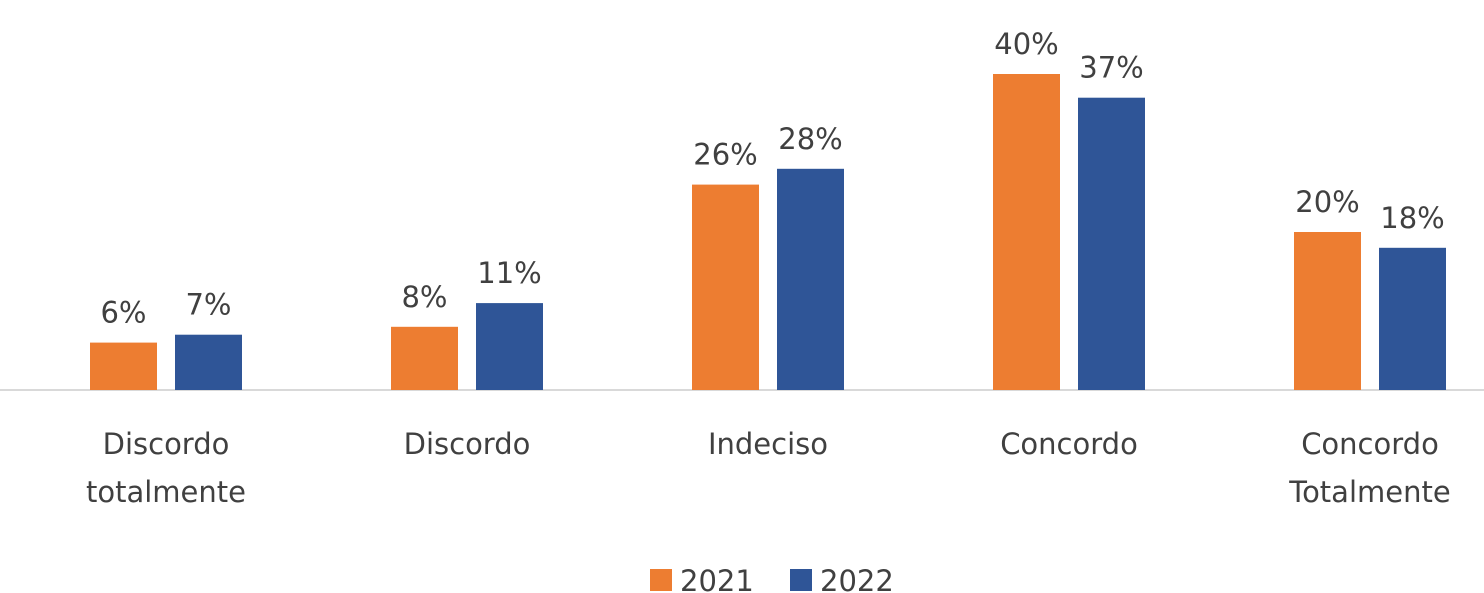 Image resolution: width=1484 pixels, height=593 pixels. Describe the element at coordinates (725, 155) in the screenshot. I see `data-label: 26%` at that location.